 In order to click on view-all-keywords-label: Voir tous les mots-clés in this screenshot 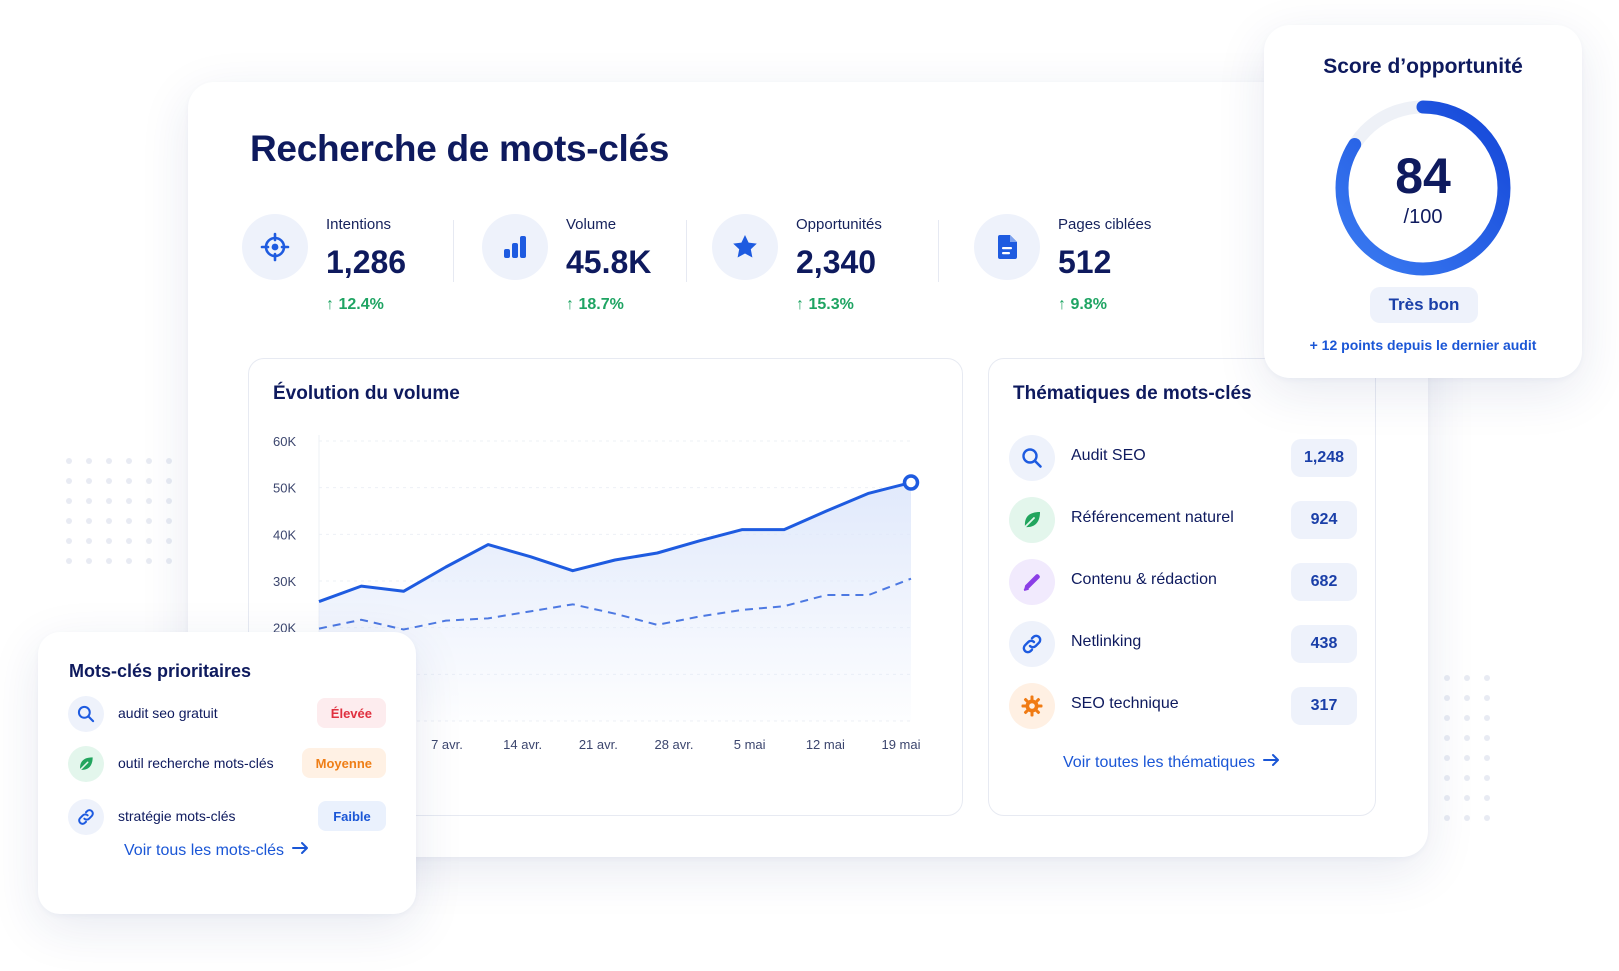, I will do `click(204, 850)`.